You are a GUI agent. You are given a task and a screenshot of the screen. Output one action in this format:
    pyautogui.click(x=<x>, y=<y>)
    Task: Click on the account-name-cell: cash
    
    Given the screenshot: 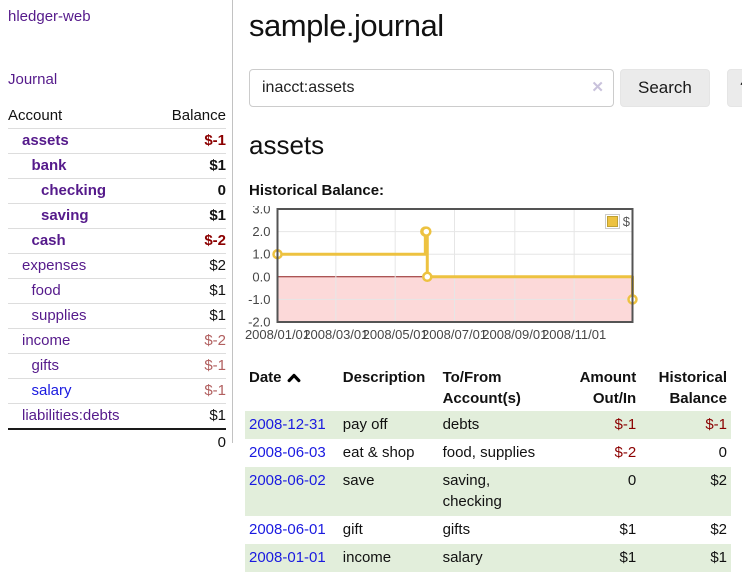 What is the action you would take?
    pyautogui.click(x=81, y=241)
    